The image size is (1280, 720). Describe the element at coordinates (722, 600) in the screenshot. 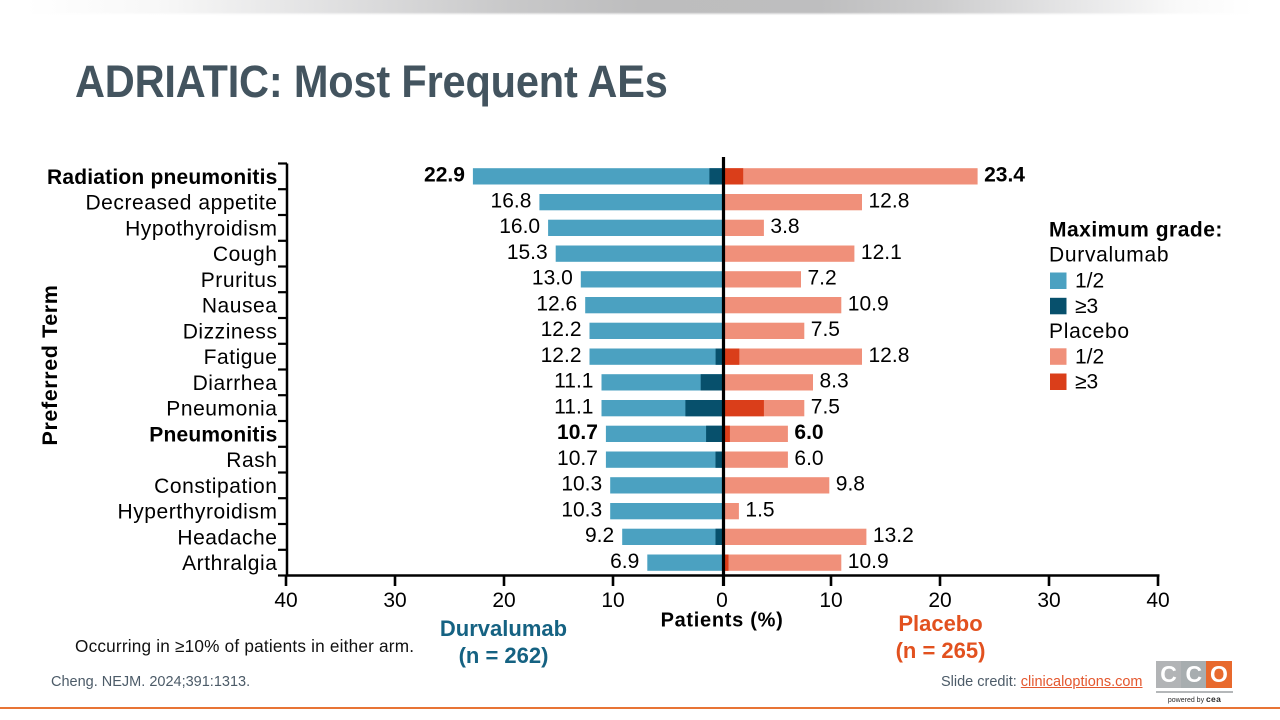

I see `svg-text: 0` at that location.